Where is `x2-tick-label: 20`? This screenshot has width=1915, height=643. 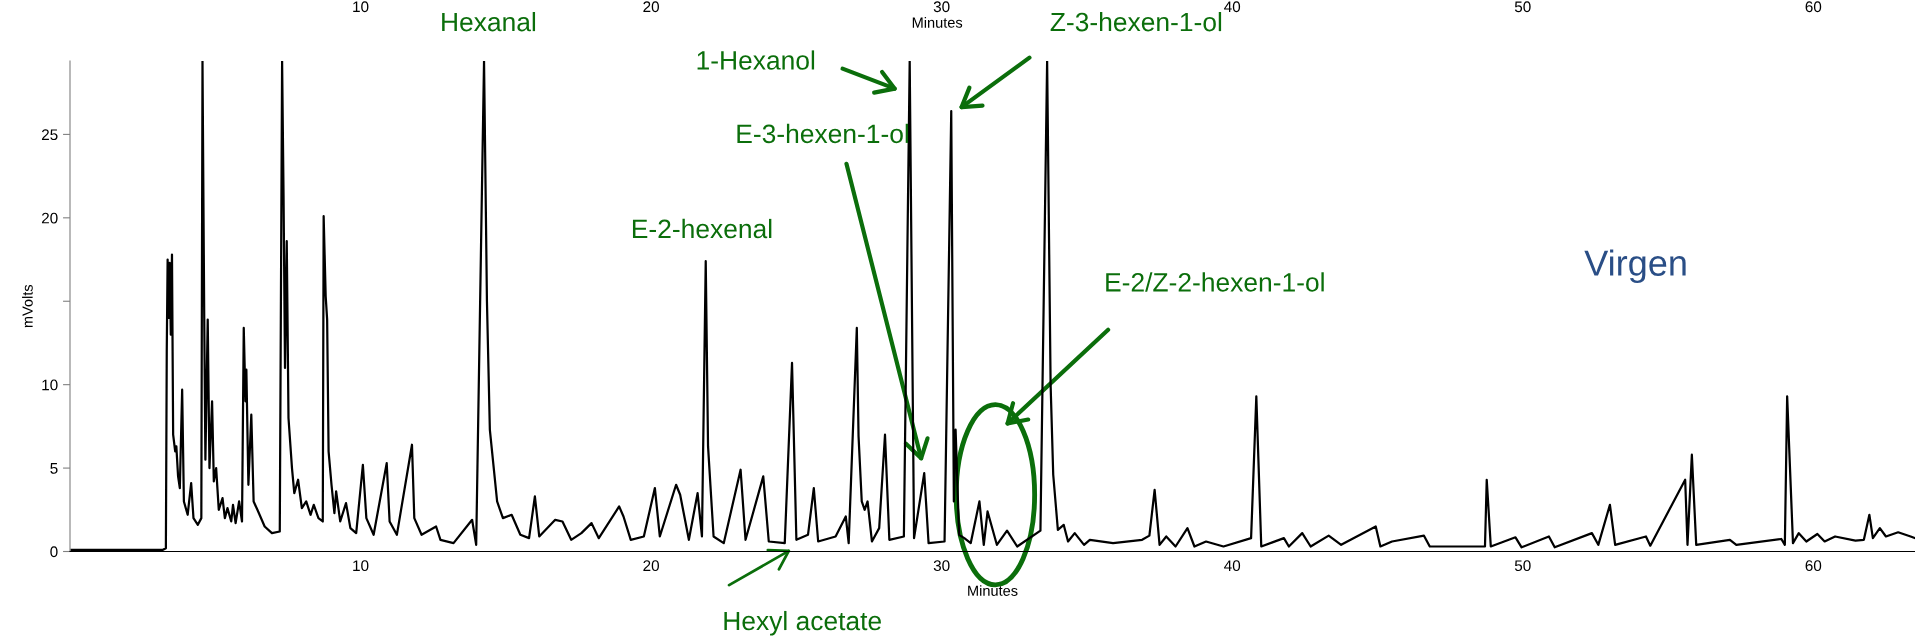 x2-tick-label: 20 is located at coordinates (651, 7).